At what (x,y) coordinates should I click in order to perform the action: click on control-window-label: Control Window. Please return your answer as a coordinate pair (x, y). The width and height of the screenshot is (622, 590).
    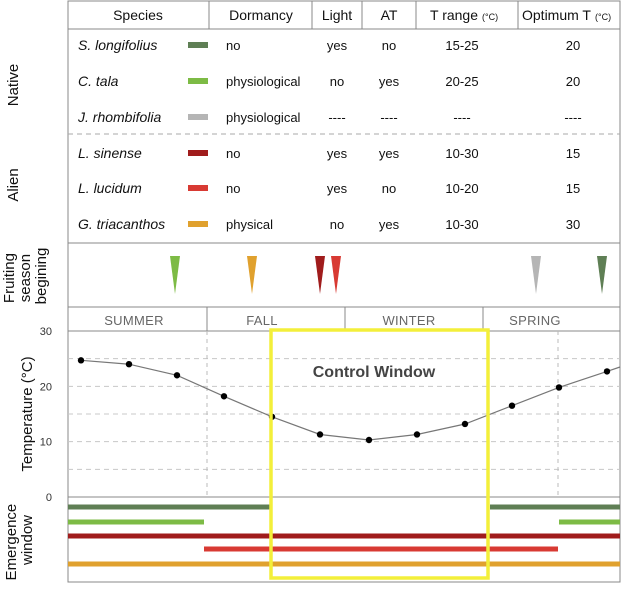
    Looking at the image, I should click on (374, 372).